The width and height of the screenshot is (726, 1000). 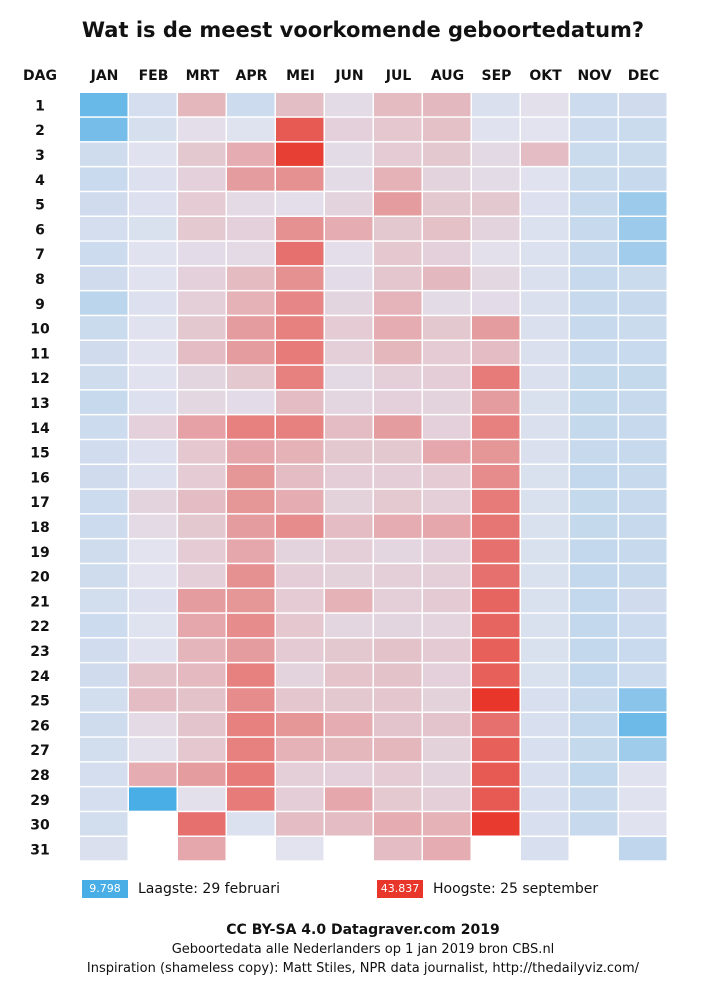 I want to click on legend-high-value: 43.837, so click(x=400, y=888).